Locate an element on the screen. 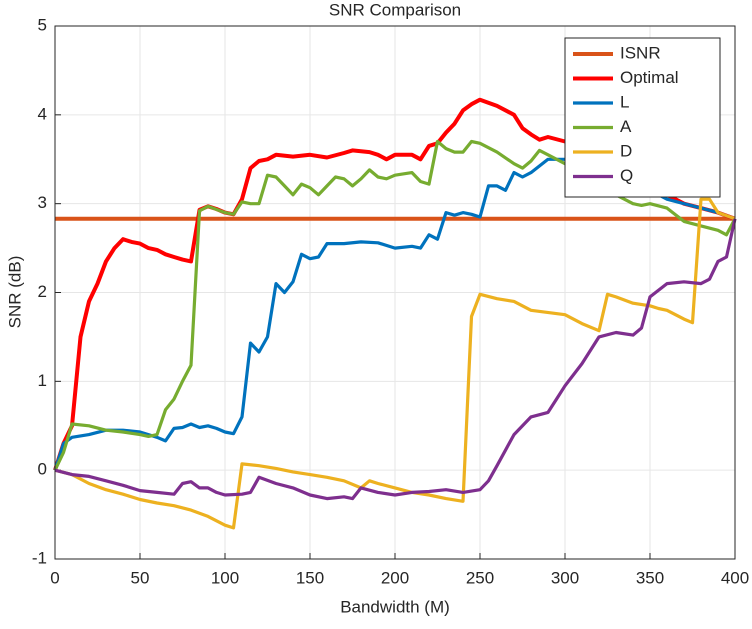  y-tick-label: 2 is located at coordinates (42, 291).